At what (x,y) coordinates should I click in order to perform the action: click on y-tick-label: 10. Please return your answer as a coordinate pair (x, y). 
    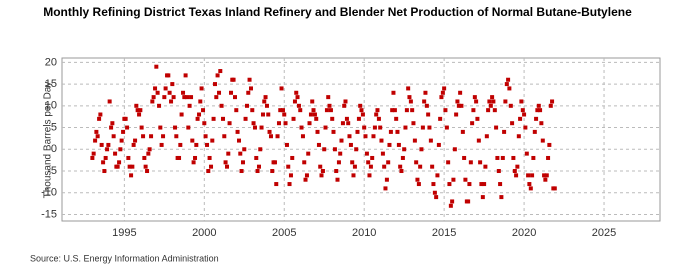
    Looking at the image, I should click on (51, 106).